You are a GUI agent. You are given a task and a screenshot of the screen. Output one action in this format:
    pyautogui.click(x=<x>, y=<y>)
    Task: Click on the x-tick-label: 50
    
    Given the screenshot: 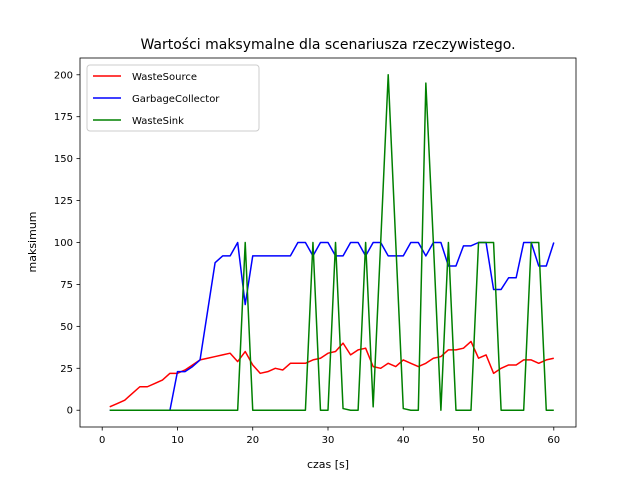 What is the action you would take?
    pyautogui.click(x=478, y=440)
    